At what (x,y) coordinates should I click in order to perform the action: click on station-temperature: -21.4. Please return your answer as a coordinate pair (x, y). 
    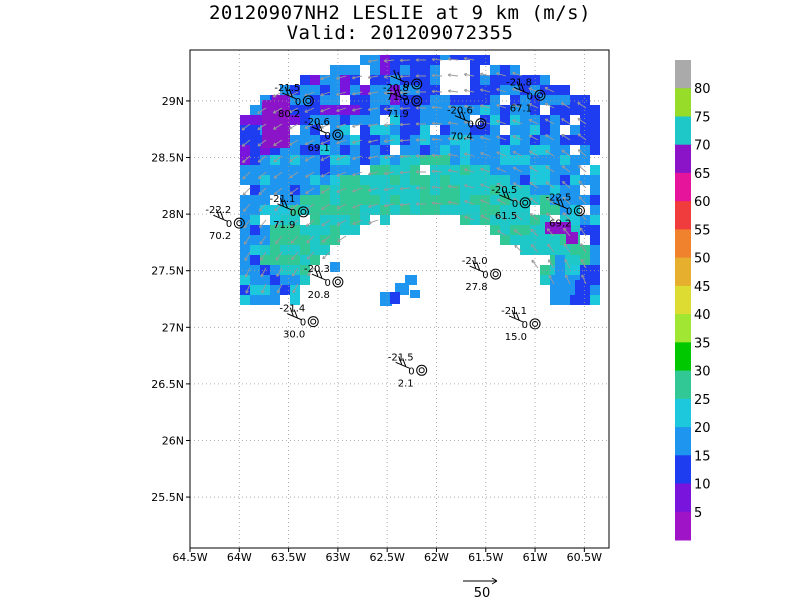
    Looking at the image, I should click on (292, 309).